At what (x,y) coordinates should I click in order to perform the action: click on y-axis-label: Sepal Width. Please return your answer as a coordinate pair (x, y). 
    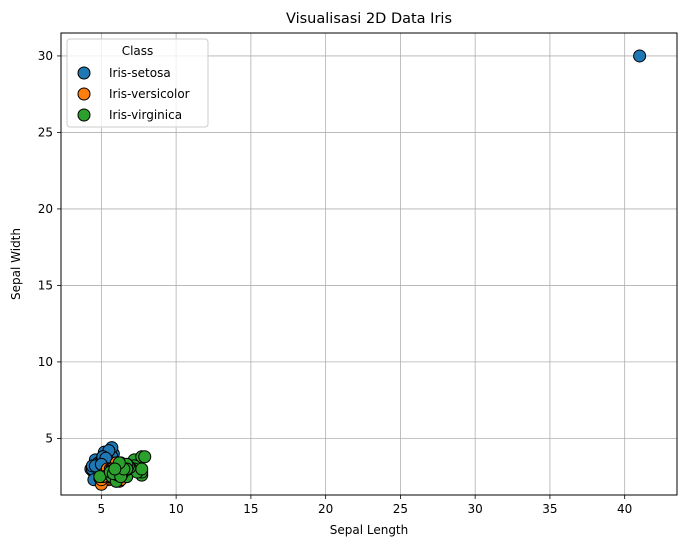
    Looking at the image, I should click on (16, 264).